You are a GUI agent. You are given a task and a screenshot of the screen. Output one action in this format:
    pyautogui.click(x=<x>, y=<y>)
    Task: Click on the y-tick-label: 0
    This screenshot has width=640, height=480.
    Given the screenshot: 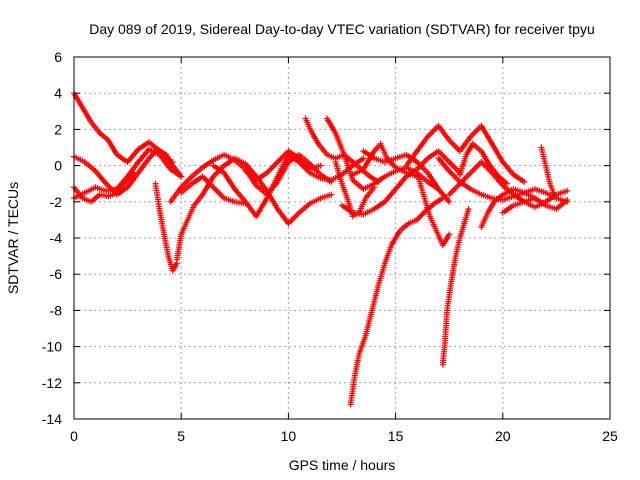 What is the action you would take?
    pyautogui.click(x=58, y=166)
    